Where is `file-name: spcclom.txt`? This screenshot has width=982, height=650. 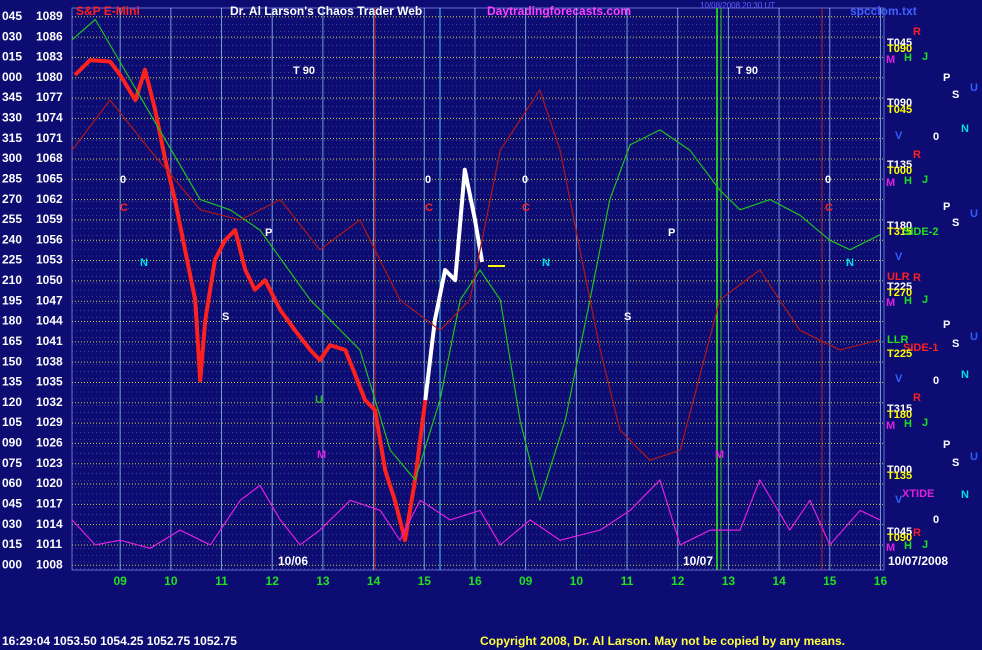 file-name: spcclom.txt is located at coordinates (883, 11).